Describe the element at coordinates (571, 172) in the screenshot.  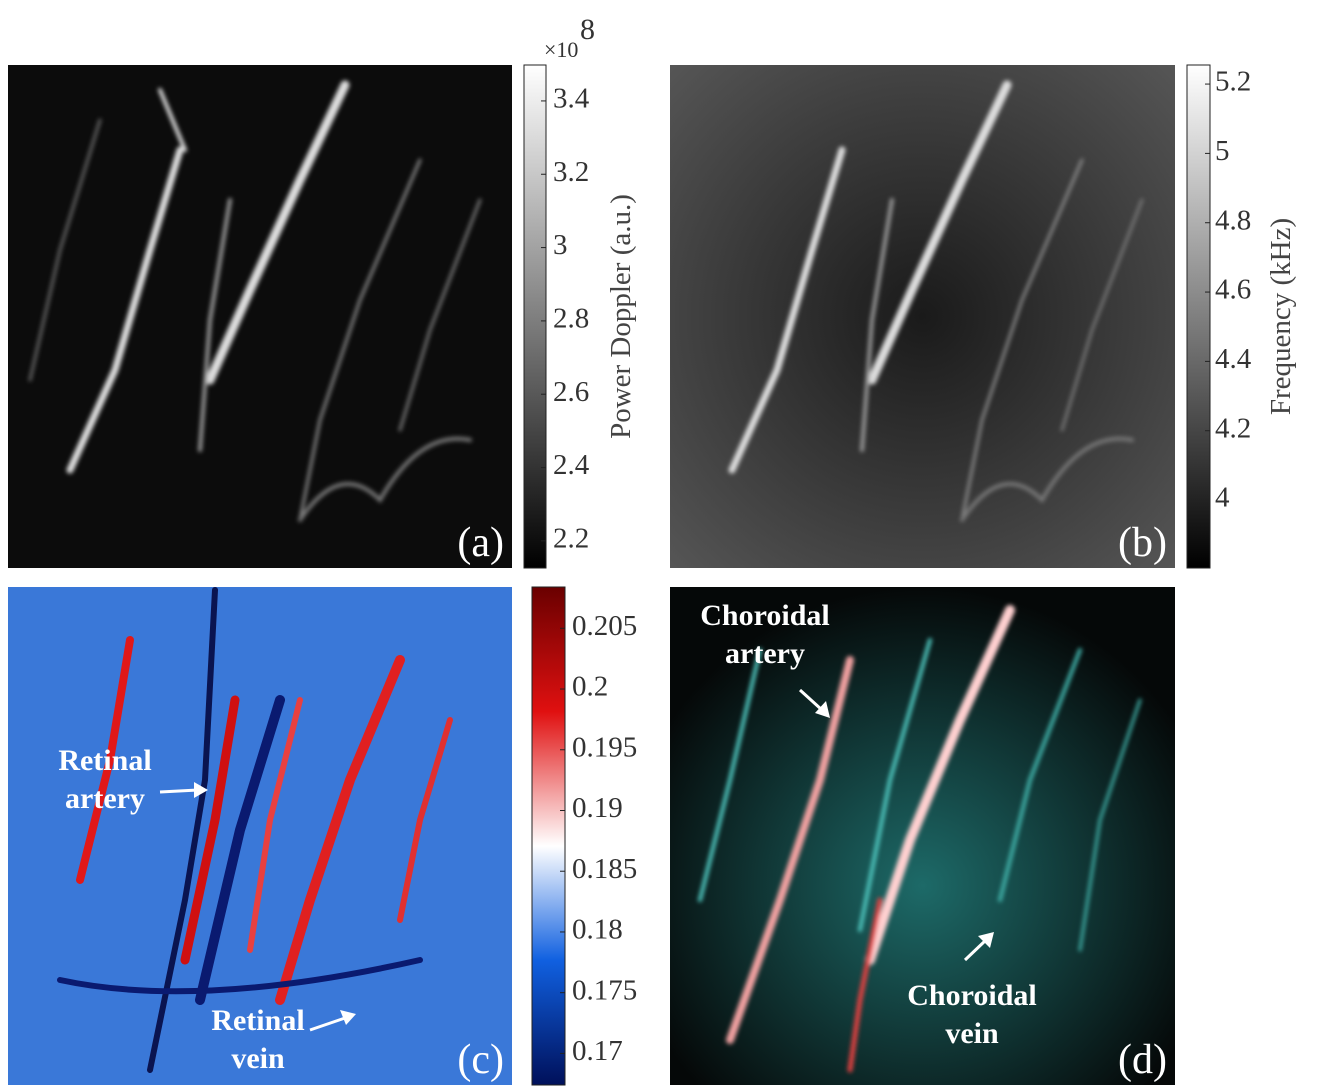
I see `colorbar-tick-label: 3.2` at that location.